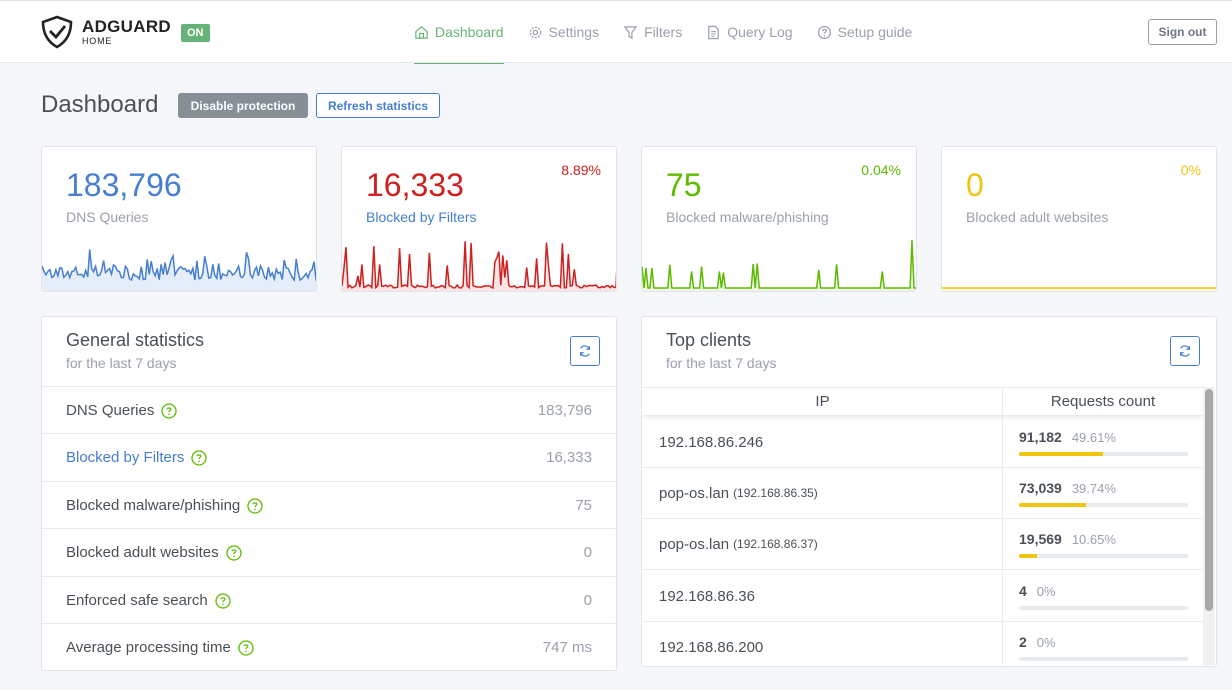 The image size is (1232, 690). What do you see at coordinates (1023, 591) in the screenshot?
I see `request-count: 4` at bounding box center [1023, 591].